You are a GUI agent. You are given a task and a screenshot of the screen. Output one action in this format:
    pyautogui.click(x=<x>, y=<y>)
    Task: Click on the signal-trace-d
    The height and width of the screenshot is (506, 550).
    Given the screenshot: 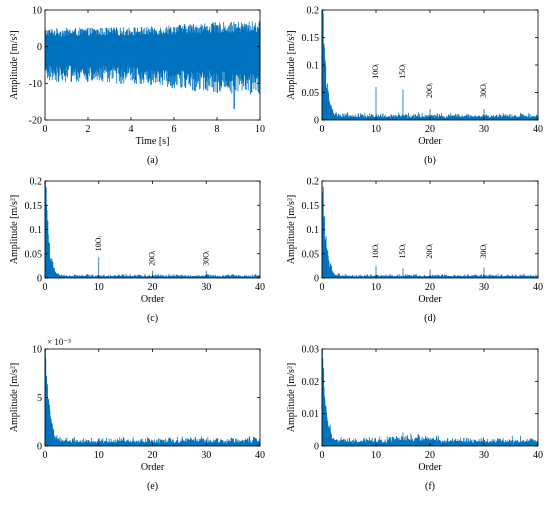 What is the action you would take?
    pyautogui.click(x=430, y=229)
    